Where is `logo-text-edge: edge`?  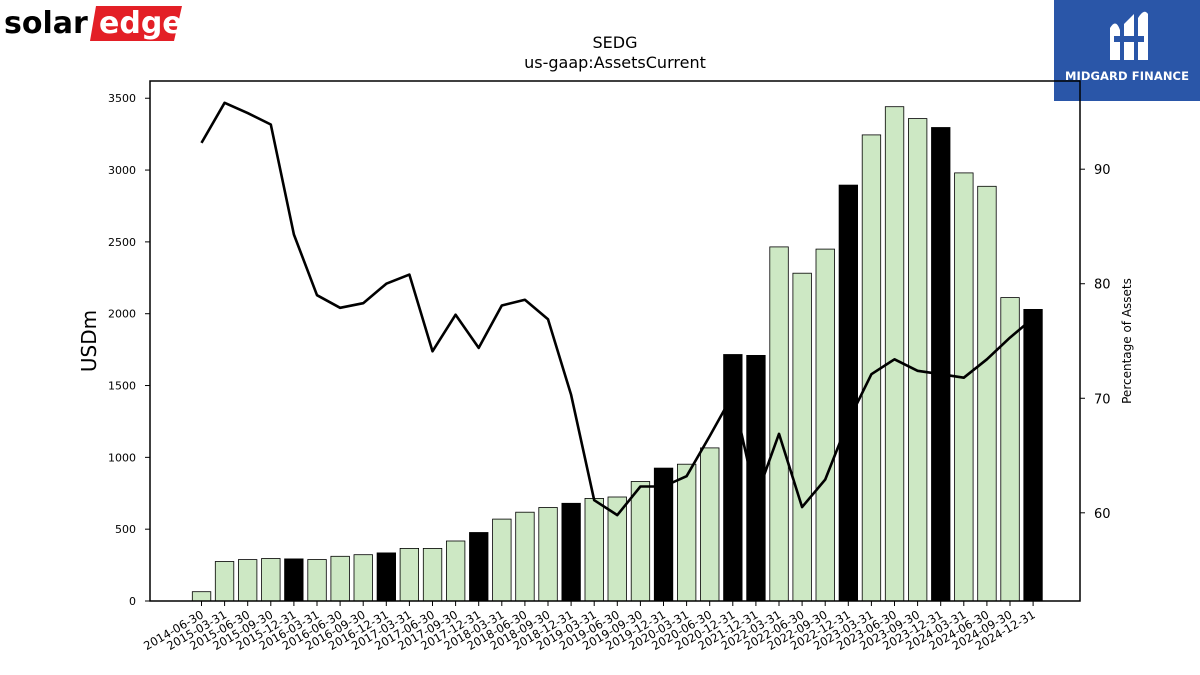
logo-text-edge: edge is located at coordinates (141, 23).